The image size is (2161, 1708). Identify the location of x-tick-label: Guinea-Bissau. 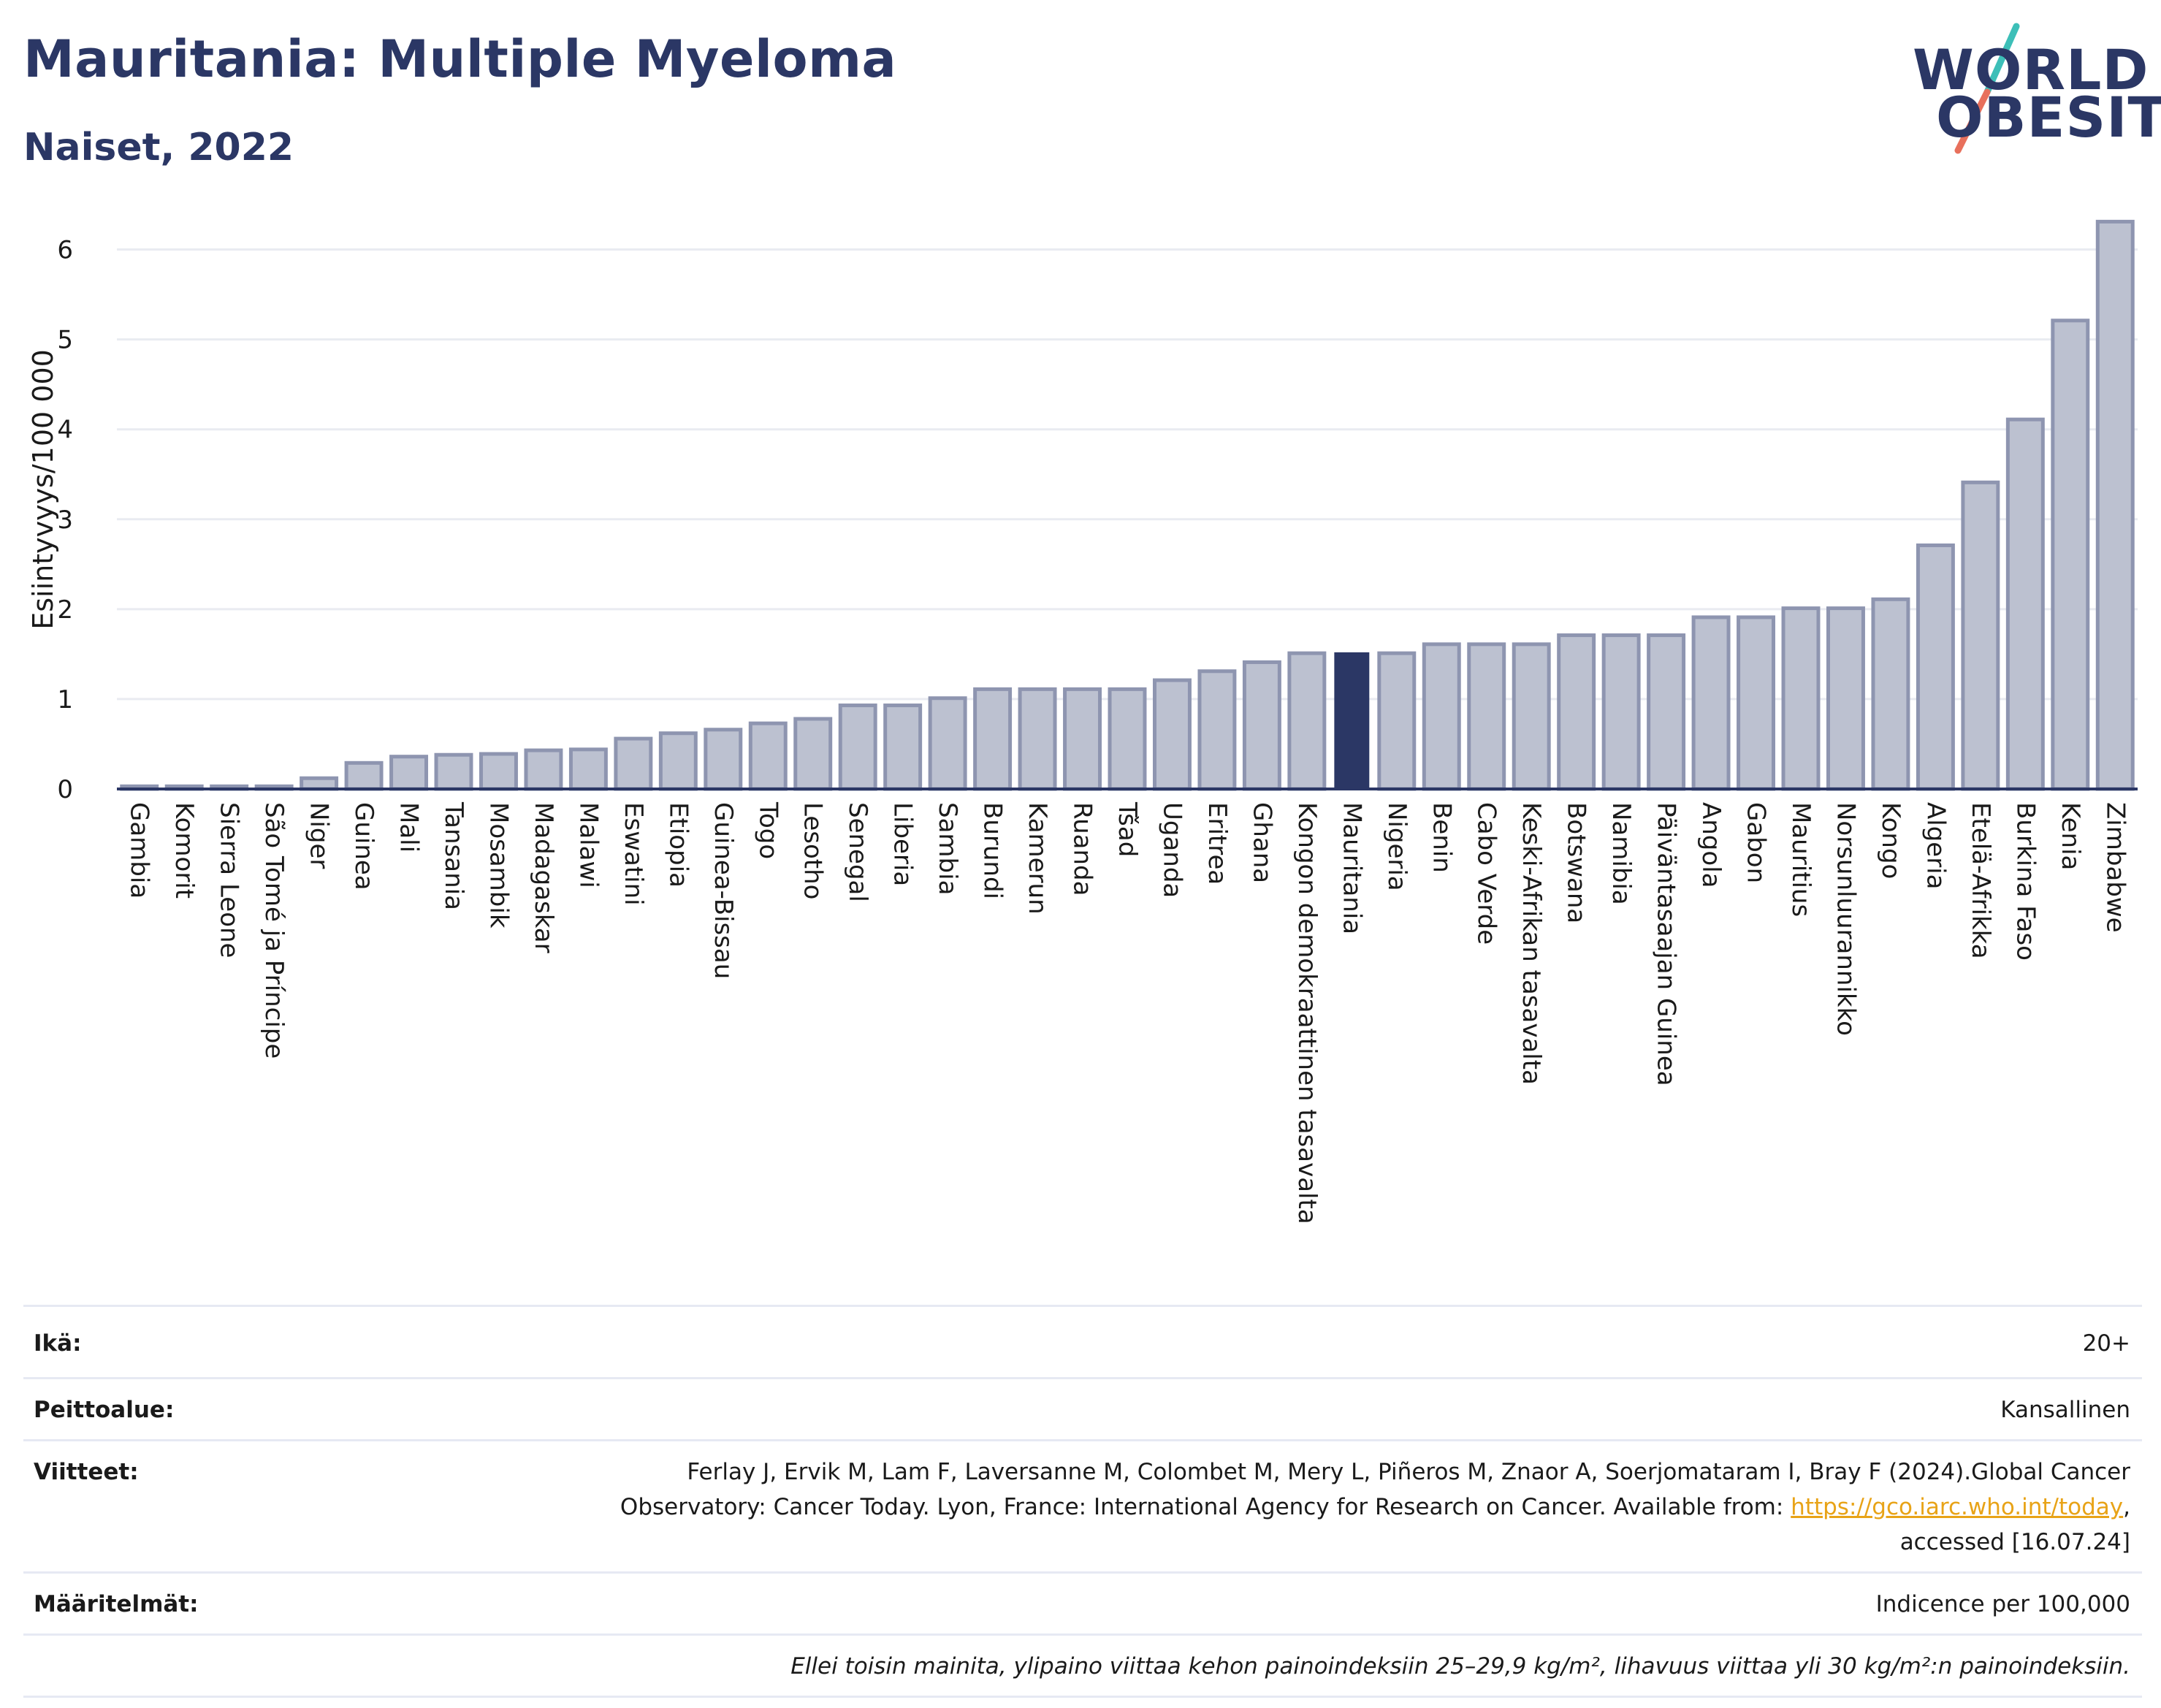
(724, 890).